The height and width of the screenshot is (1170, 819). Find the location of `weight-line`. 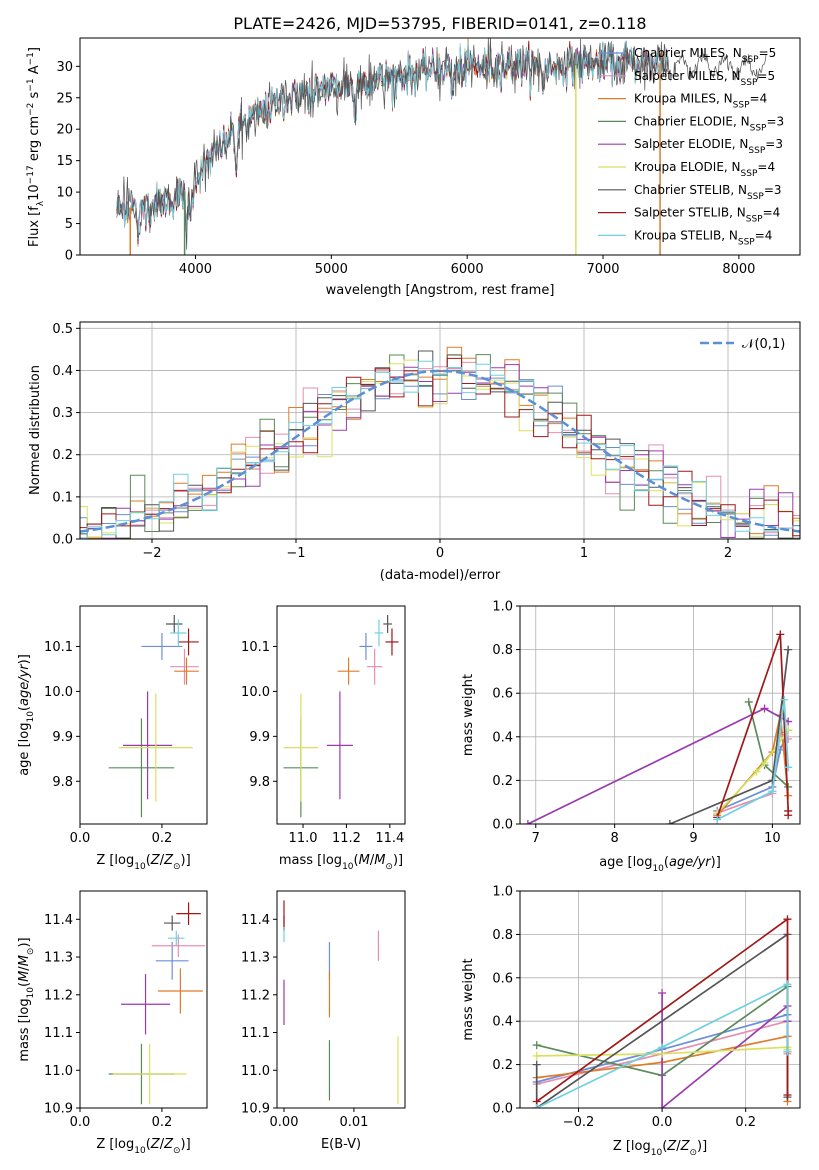

weight-line is located at coordinates (662, 1045).